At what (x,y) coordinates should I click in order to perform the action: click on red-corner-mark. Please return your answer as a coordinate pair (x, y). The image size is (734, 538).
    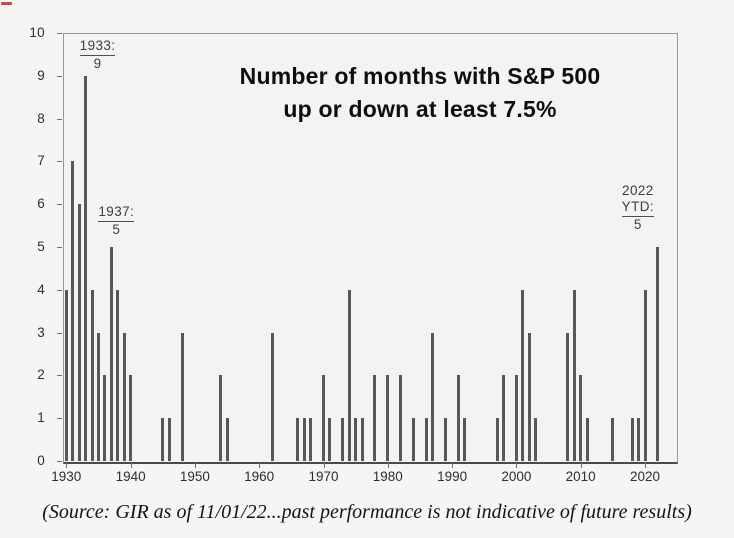
    Looking at the image, I should click on (6, 3).